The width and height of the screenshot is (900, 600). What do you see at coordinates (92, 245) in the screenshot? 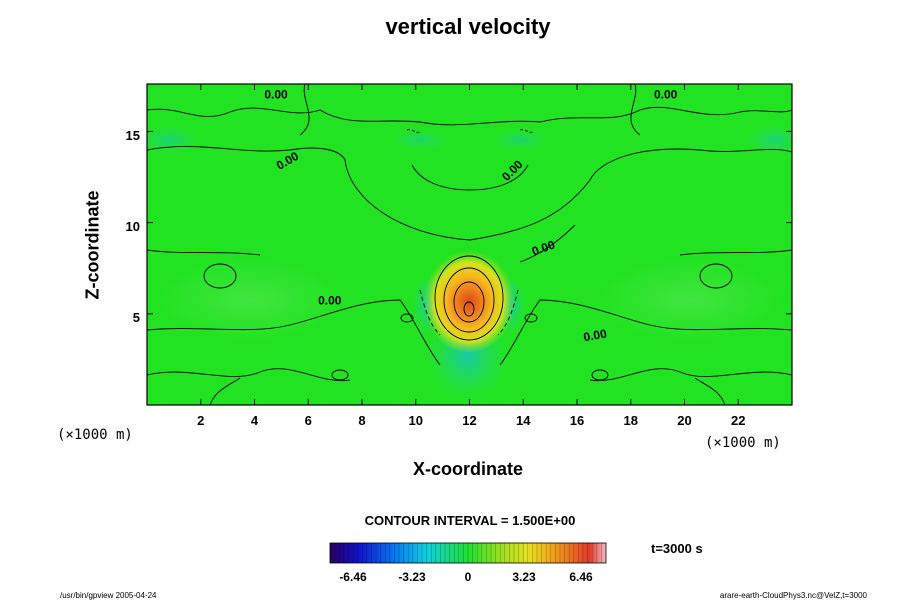
I see `y-axis-label: Z-coordinate` at bounding box center [92, 245].